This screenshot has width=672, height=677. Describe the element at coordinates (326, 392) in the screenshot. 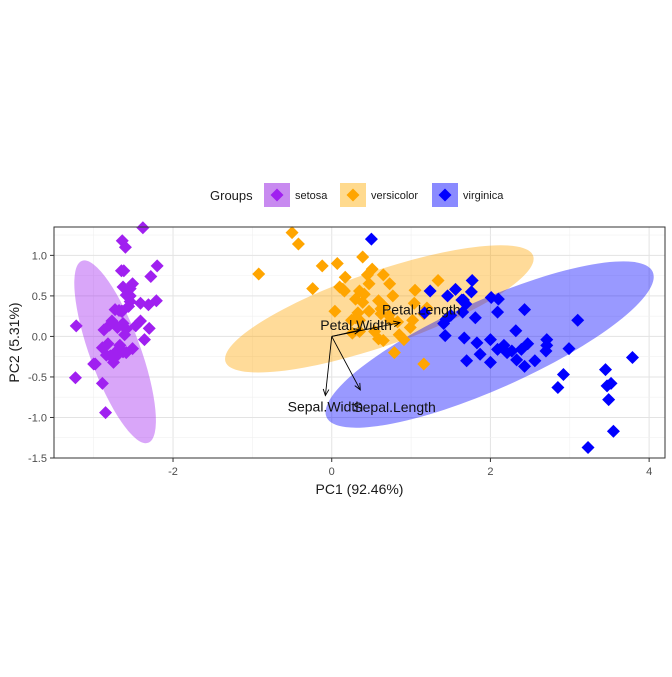

I see `loading-arrowhead-Sepal.Width` at that location.